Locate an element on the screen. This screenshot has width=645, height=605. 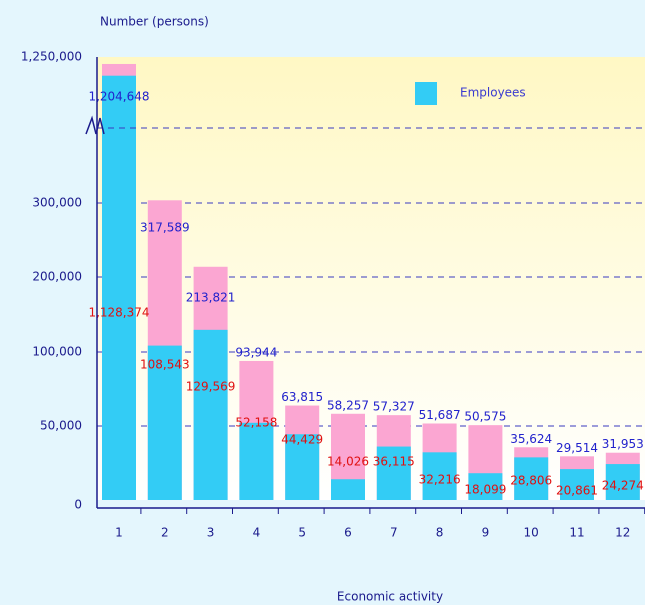
x-tick-label: 11 is located at coordinates (576, 533).